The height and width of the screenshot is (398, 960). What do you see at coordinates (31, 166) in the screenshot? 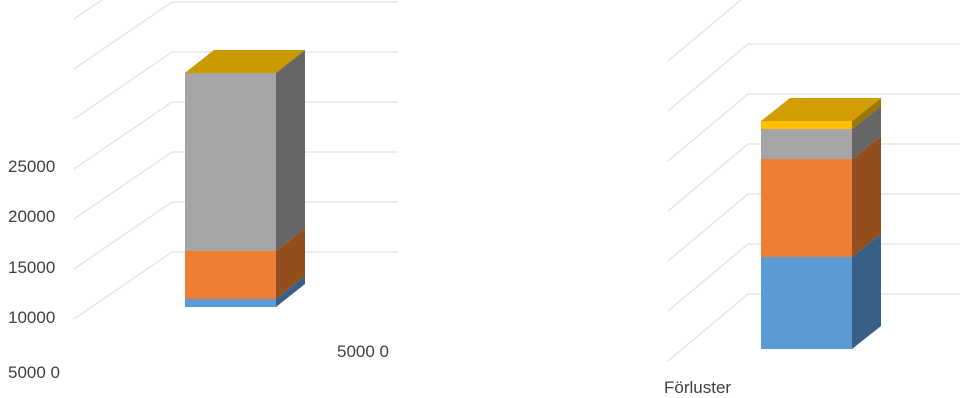
I see `y-tick-label-4: 25000` at bounding box center [31, 166].